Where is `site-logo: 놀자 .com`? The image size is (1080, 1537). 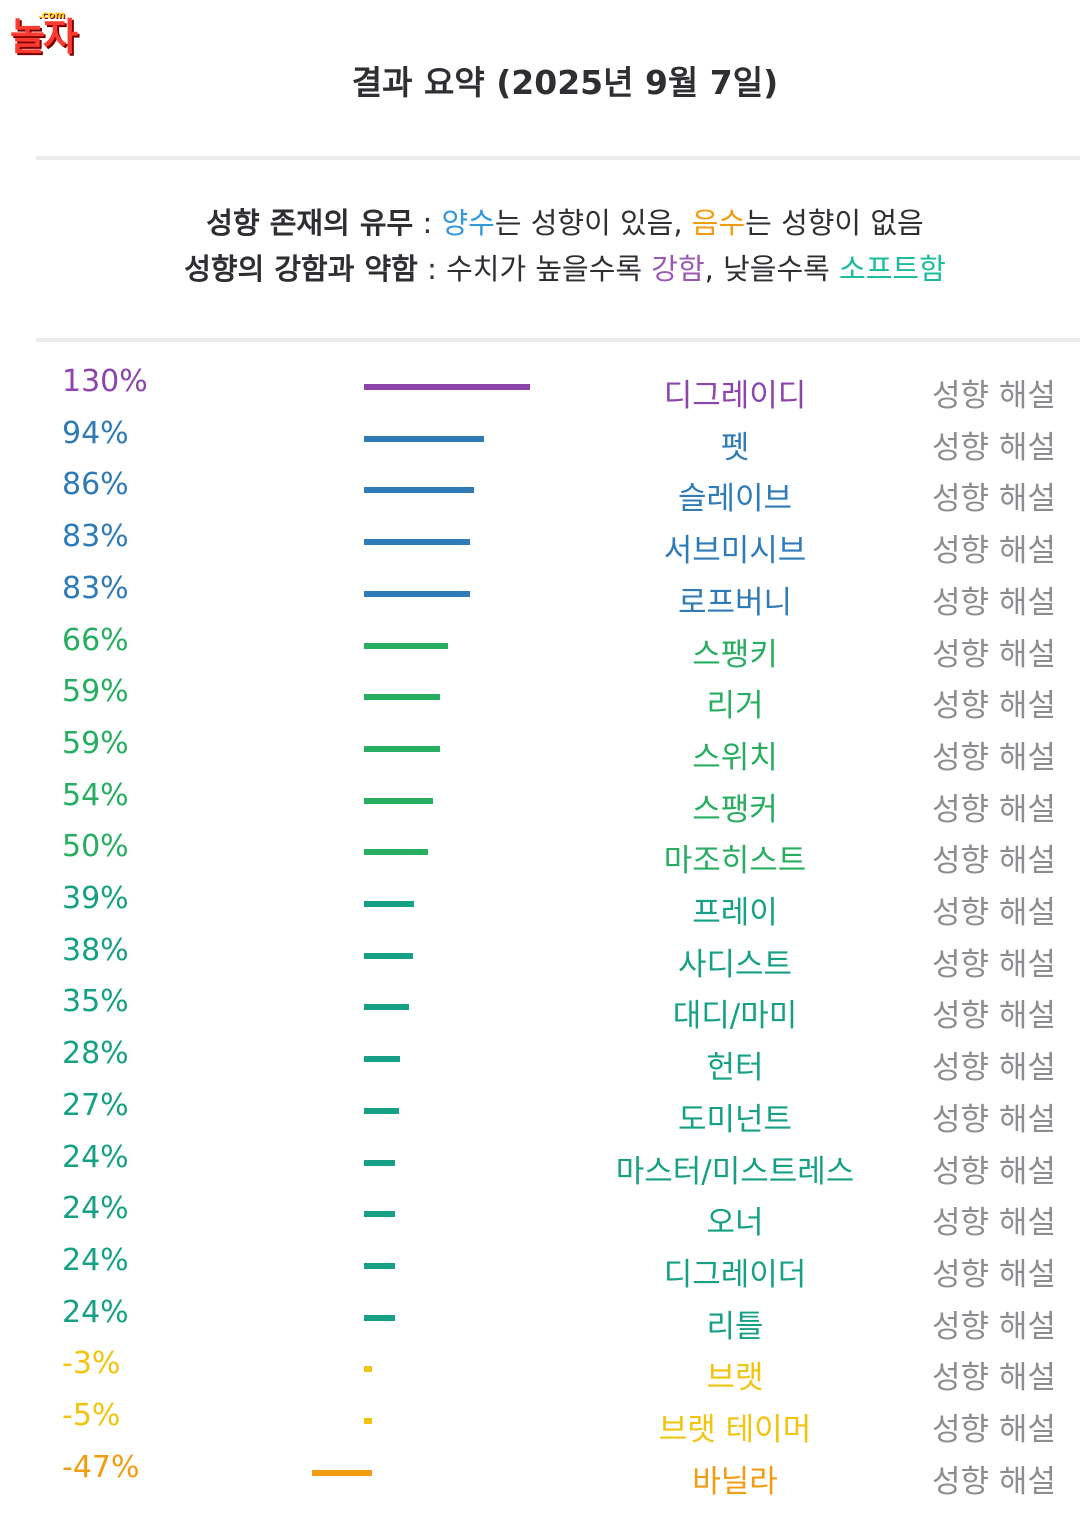
site-logo: 놀자 .com is located at coordinates (74, 35).